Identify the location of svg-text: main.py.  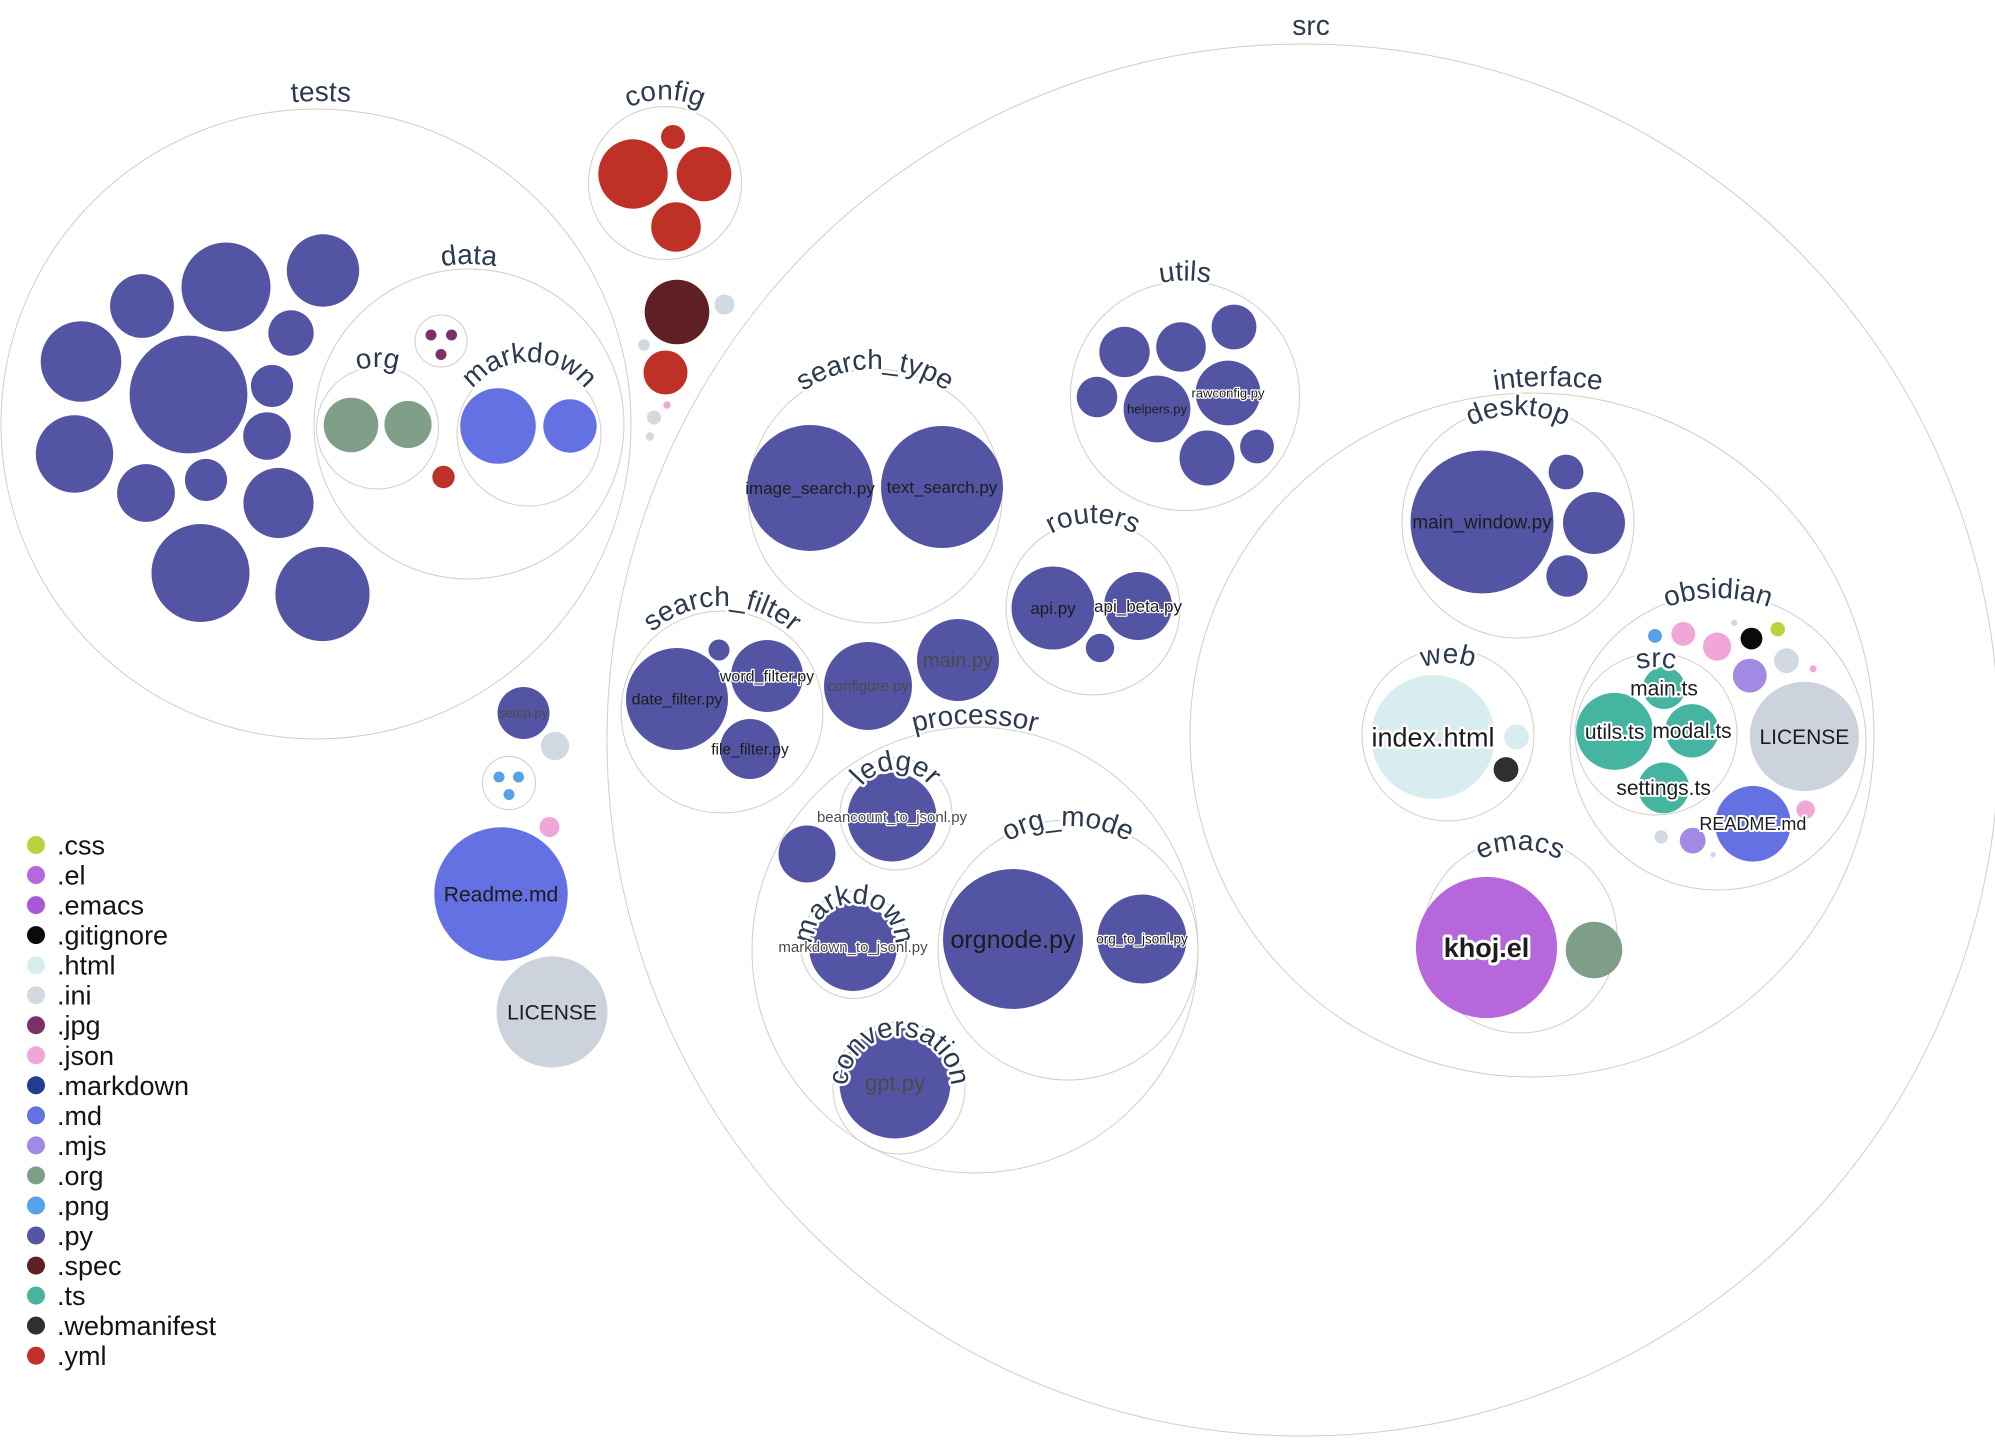
(958, 661).